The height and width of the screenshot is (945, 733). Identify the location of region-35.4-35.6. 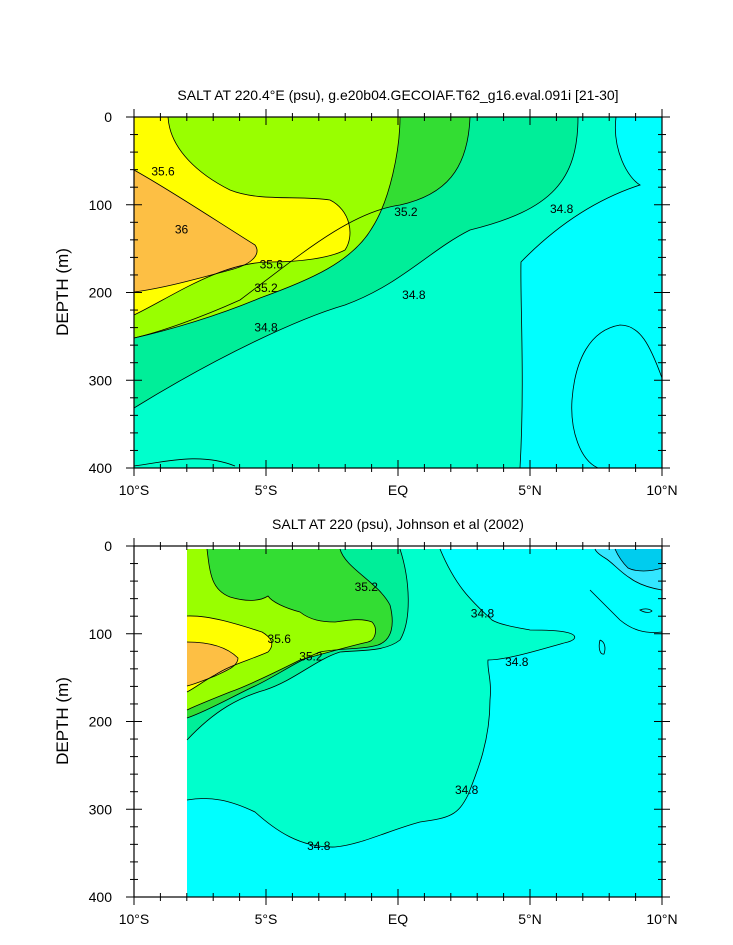
(281, 629).